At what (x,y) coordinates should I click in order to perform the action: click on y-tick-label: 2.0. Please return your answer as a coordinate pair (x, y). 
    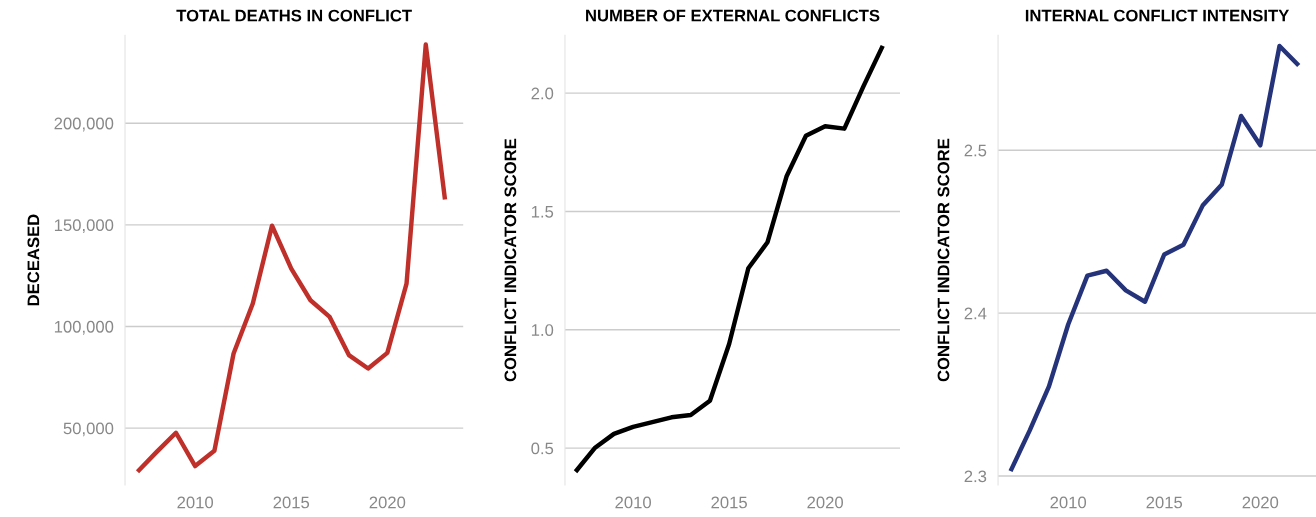
    Looking at the image, I should click on (542, 93).